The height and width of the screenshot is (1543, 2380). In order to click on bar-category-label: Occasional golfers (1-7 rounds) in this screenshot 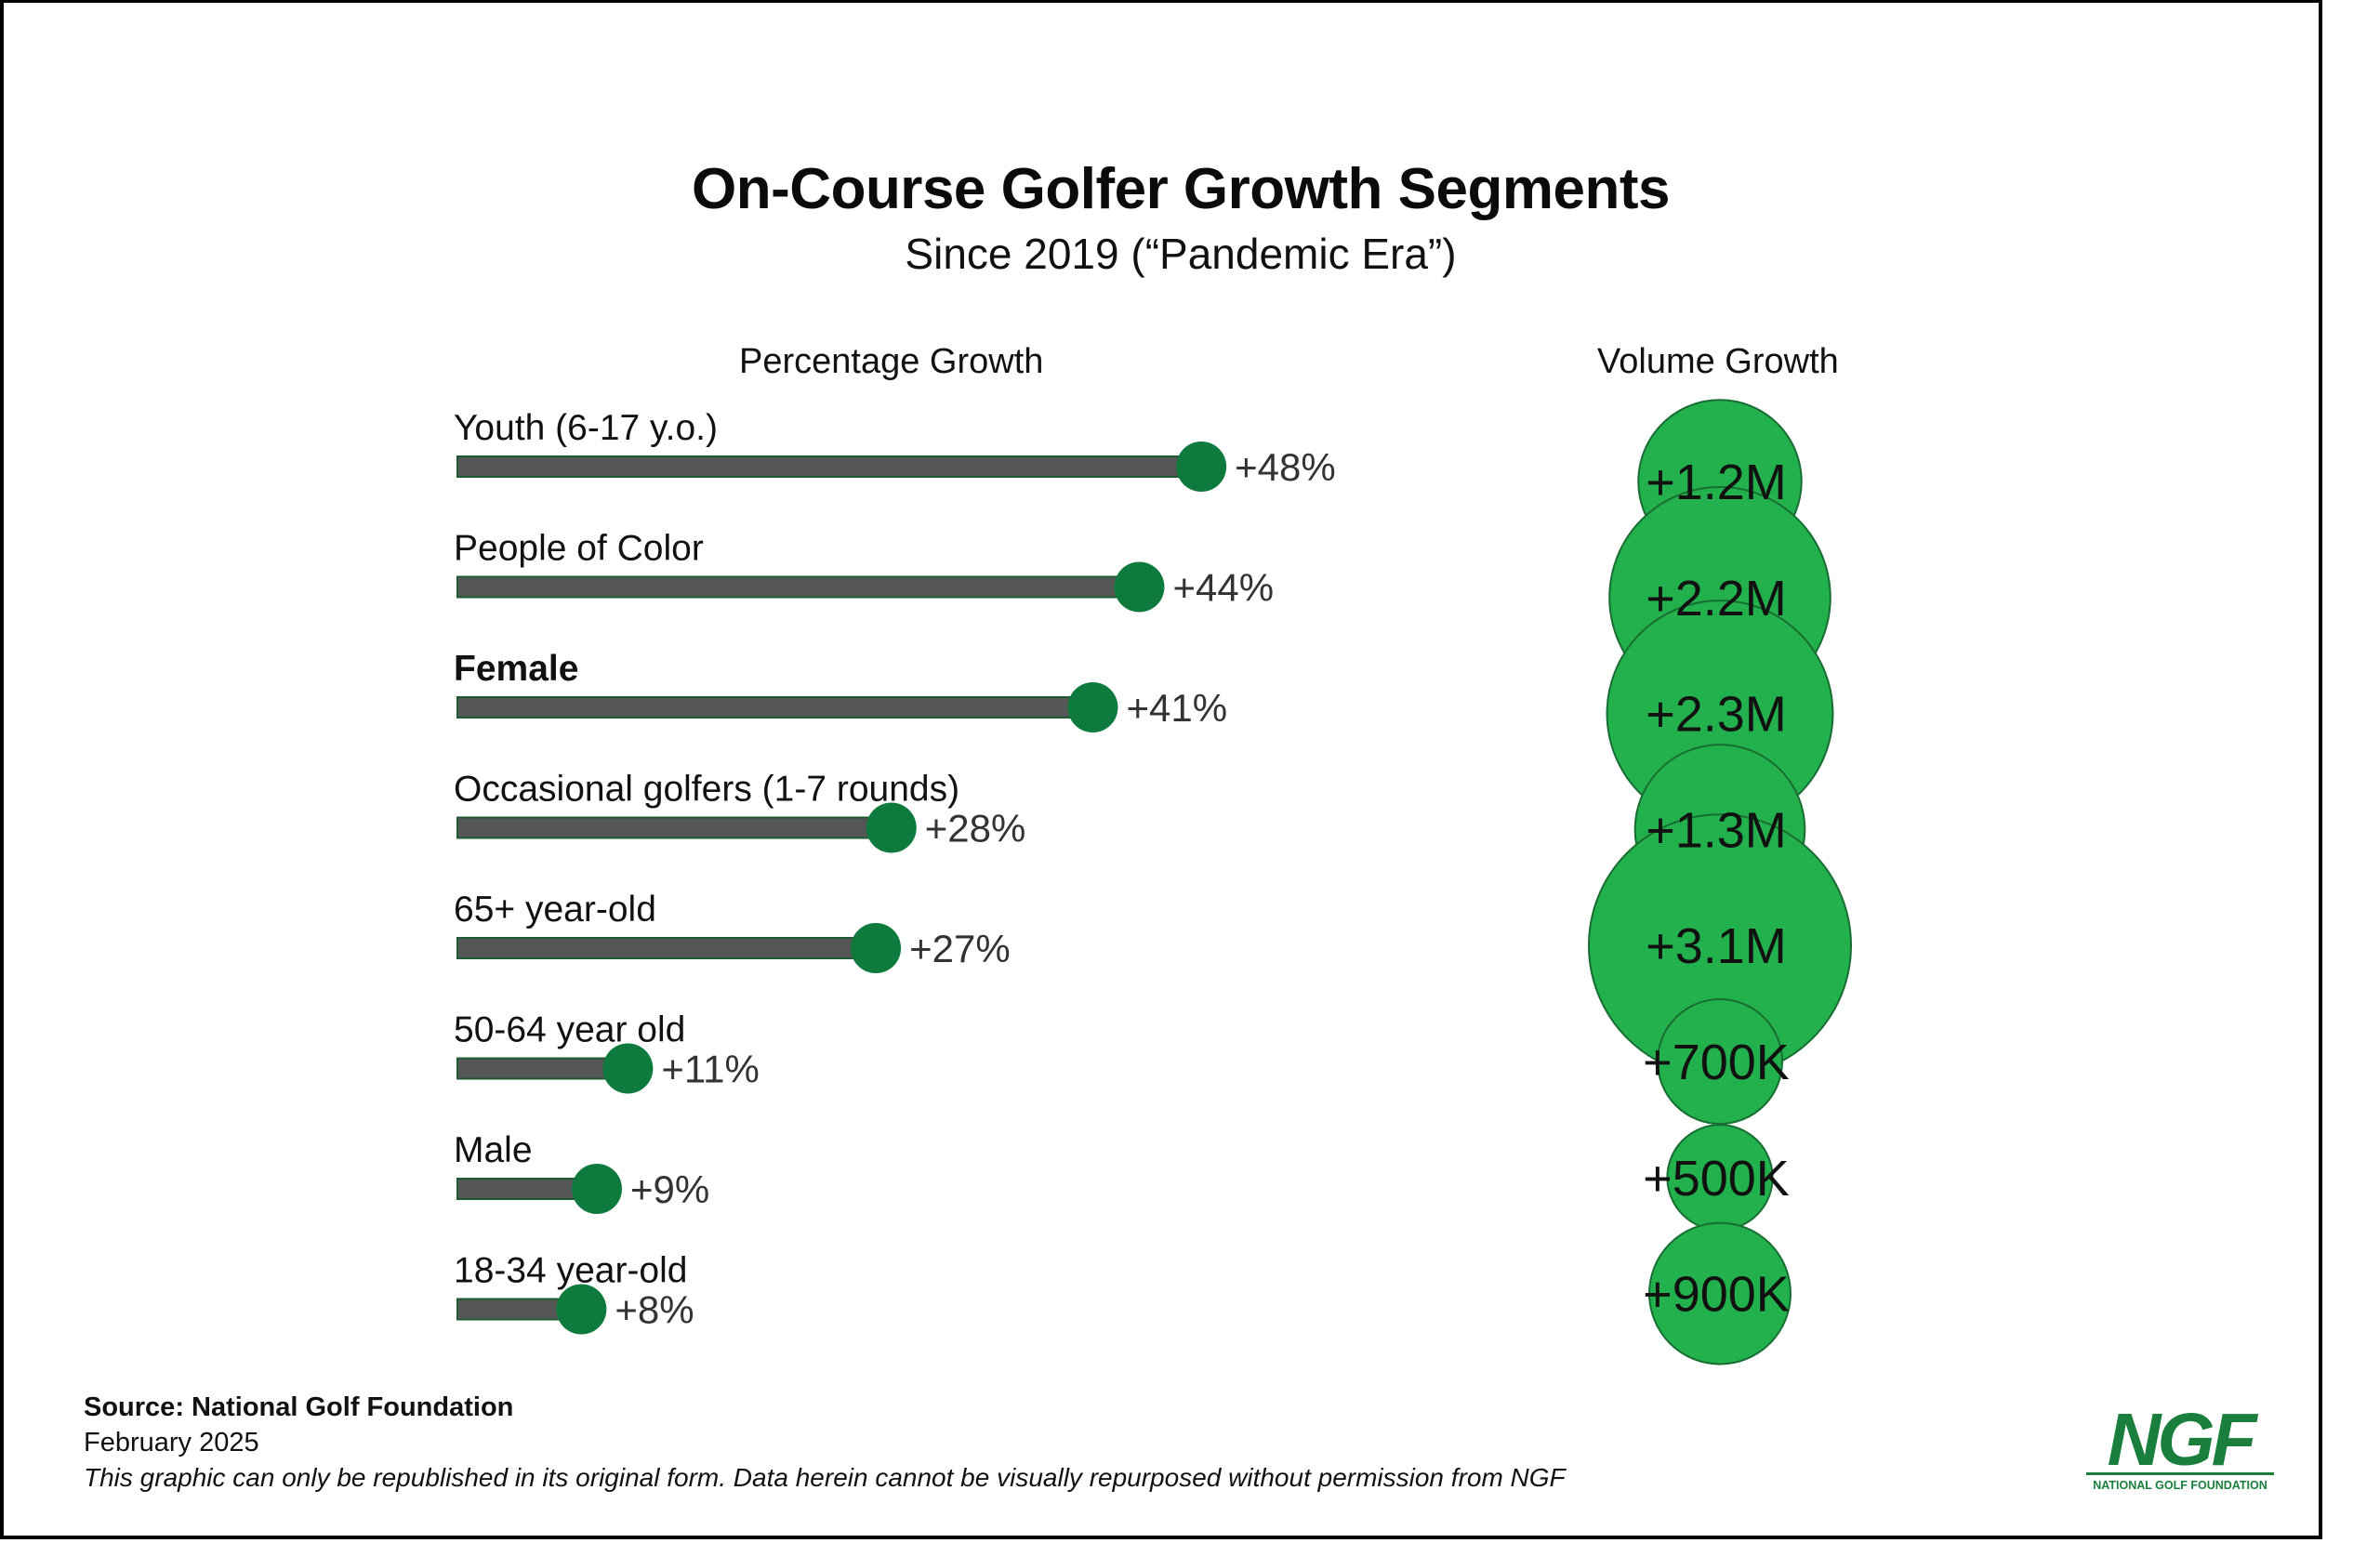, I will do `click(706, 790)`.